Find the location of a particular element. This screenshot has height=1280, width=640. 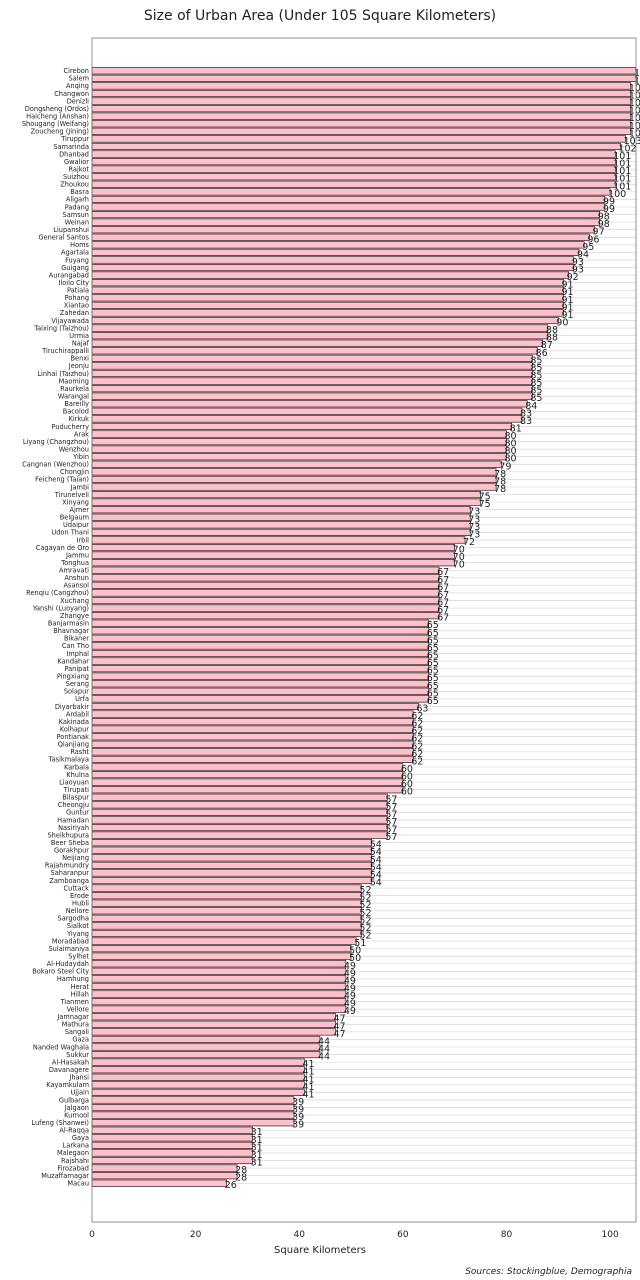

bar-value-label: 85 is located at coordinates (536, 398).